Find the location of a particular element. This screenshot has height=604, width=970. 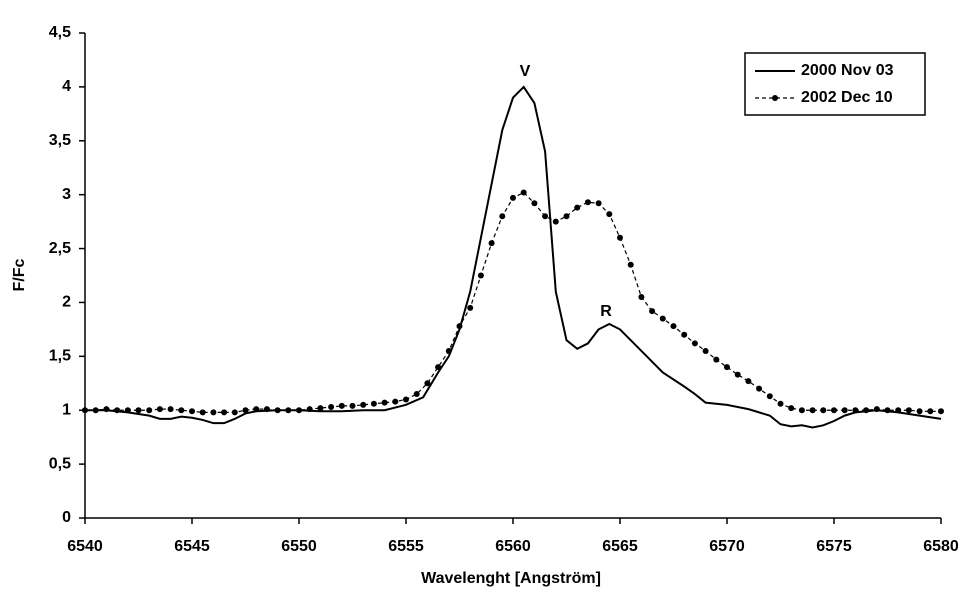

x-tick-label: 6550 is located at coordinates (299, 546).